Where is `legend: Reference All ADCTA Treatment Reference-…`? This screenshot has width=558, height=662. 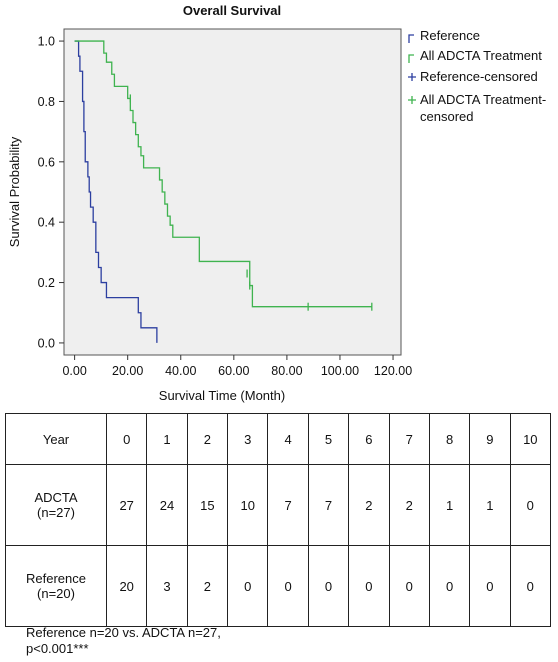
legend: Reference All ADCTA Treatment Reference-… is located at coordinates (477, 76).